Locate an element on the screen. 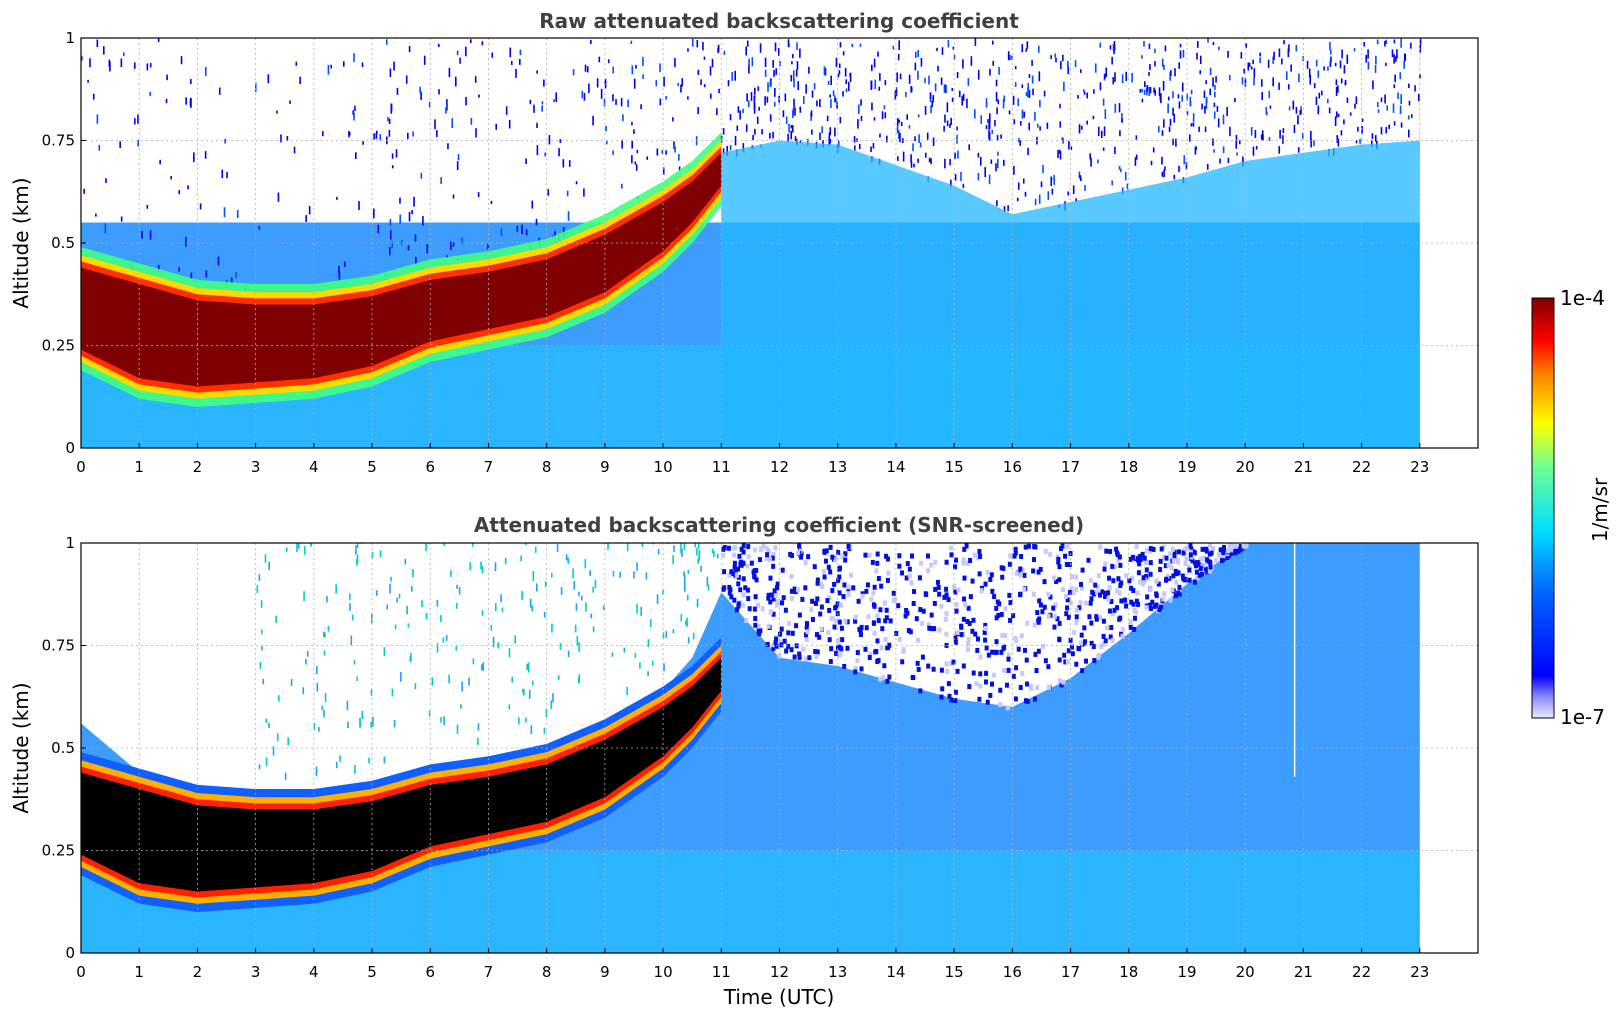 This screenshot has height=1020, width=1621. x-tick-label: 21 is located at coordinates (1303, 467).